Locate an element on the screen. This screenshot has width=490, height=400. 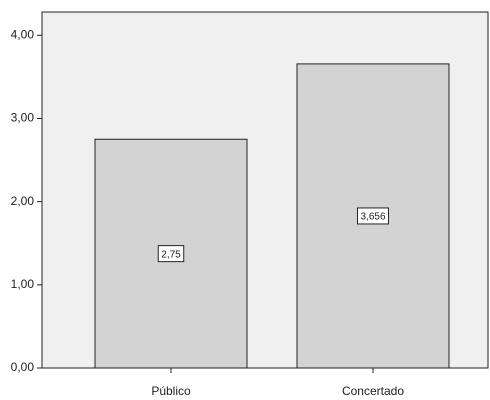
y-tick-label: 2,00 is located at coordinates (23, 201).